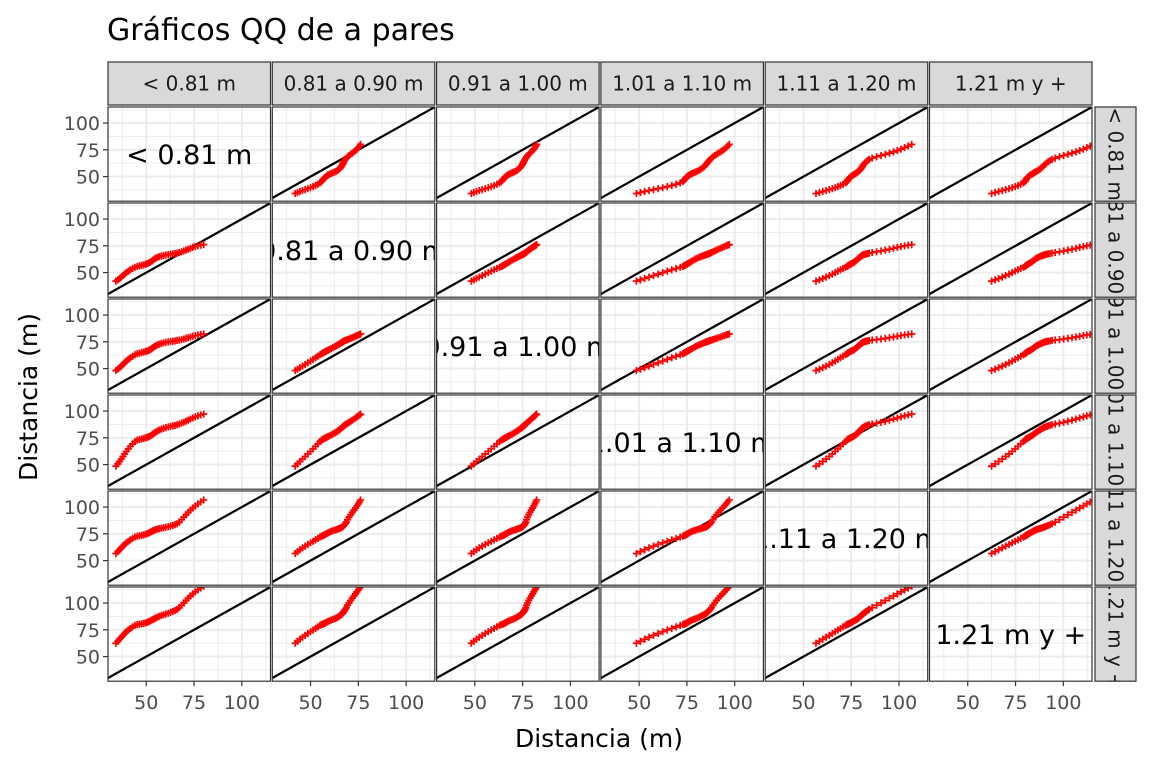  I want to click on strip-label-top: < 0.81 m, so click(190, 84).